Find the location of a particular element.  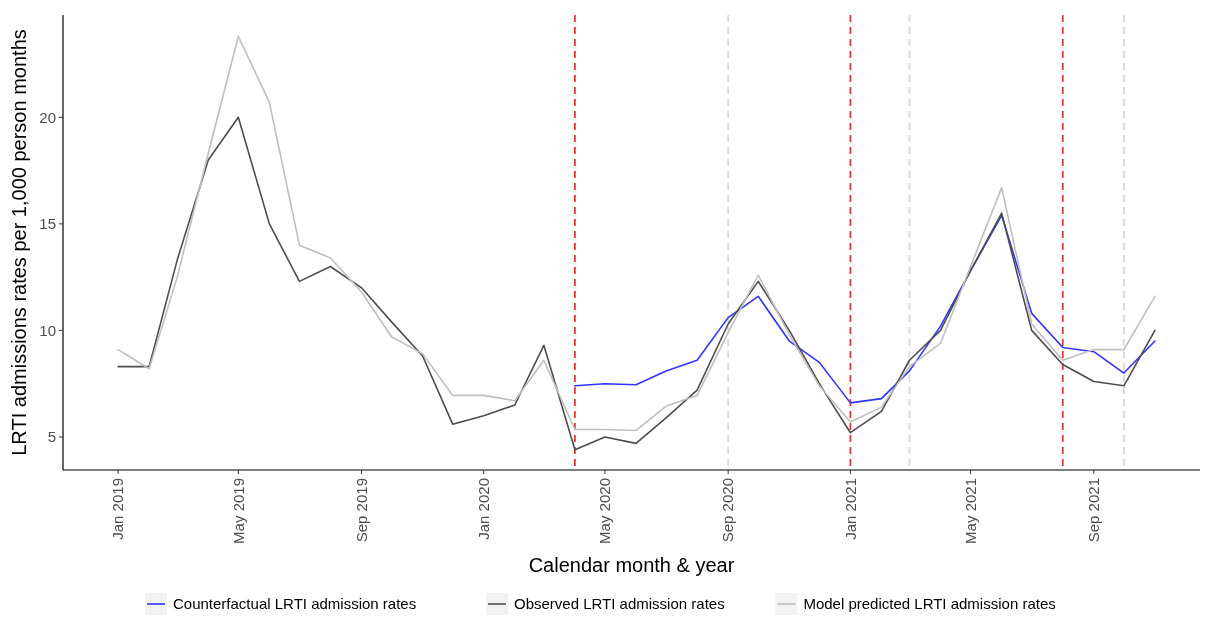

x-tick-label: May 2021 is located at coordinates (970, 511).